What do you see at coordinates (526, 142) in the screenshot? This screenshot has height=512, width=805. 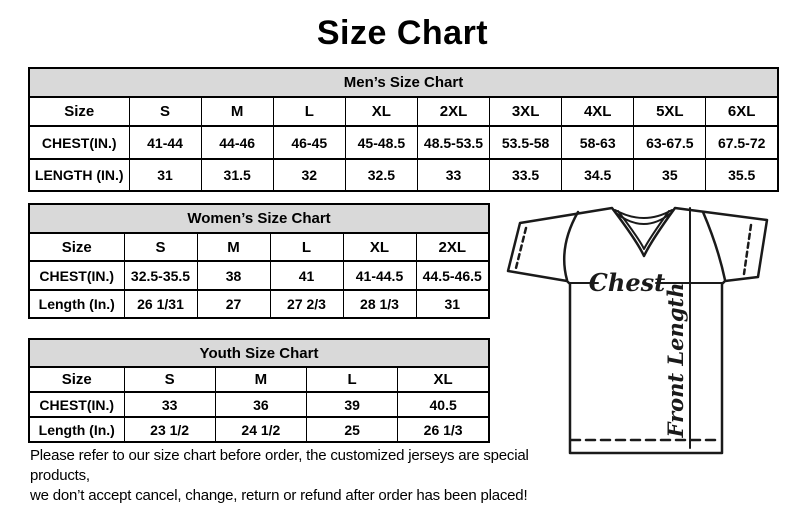 I see `chest-value-cell: 53.5-58` at bounding box center [526, 142].